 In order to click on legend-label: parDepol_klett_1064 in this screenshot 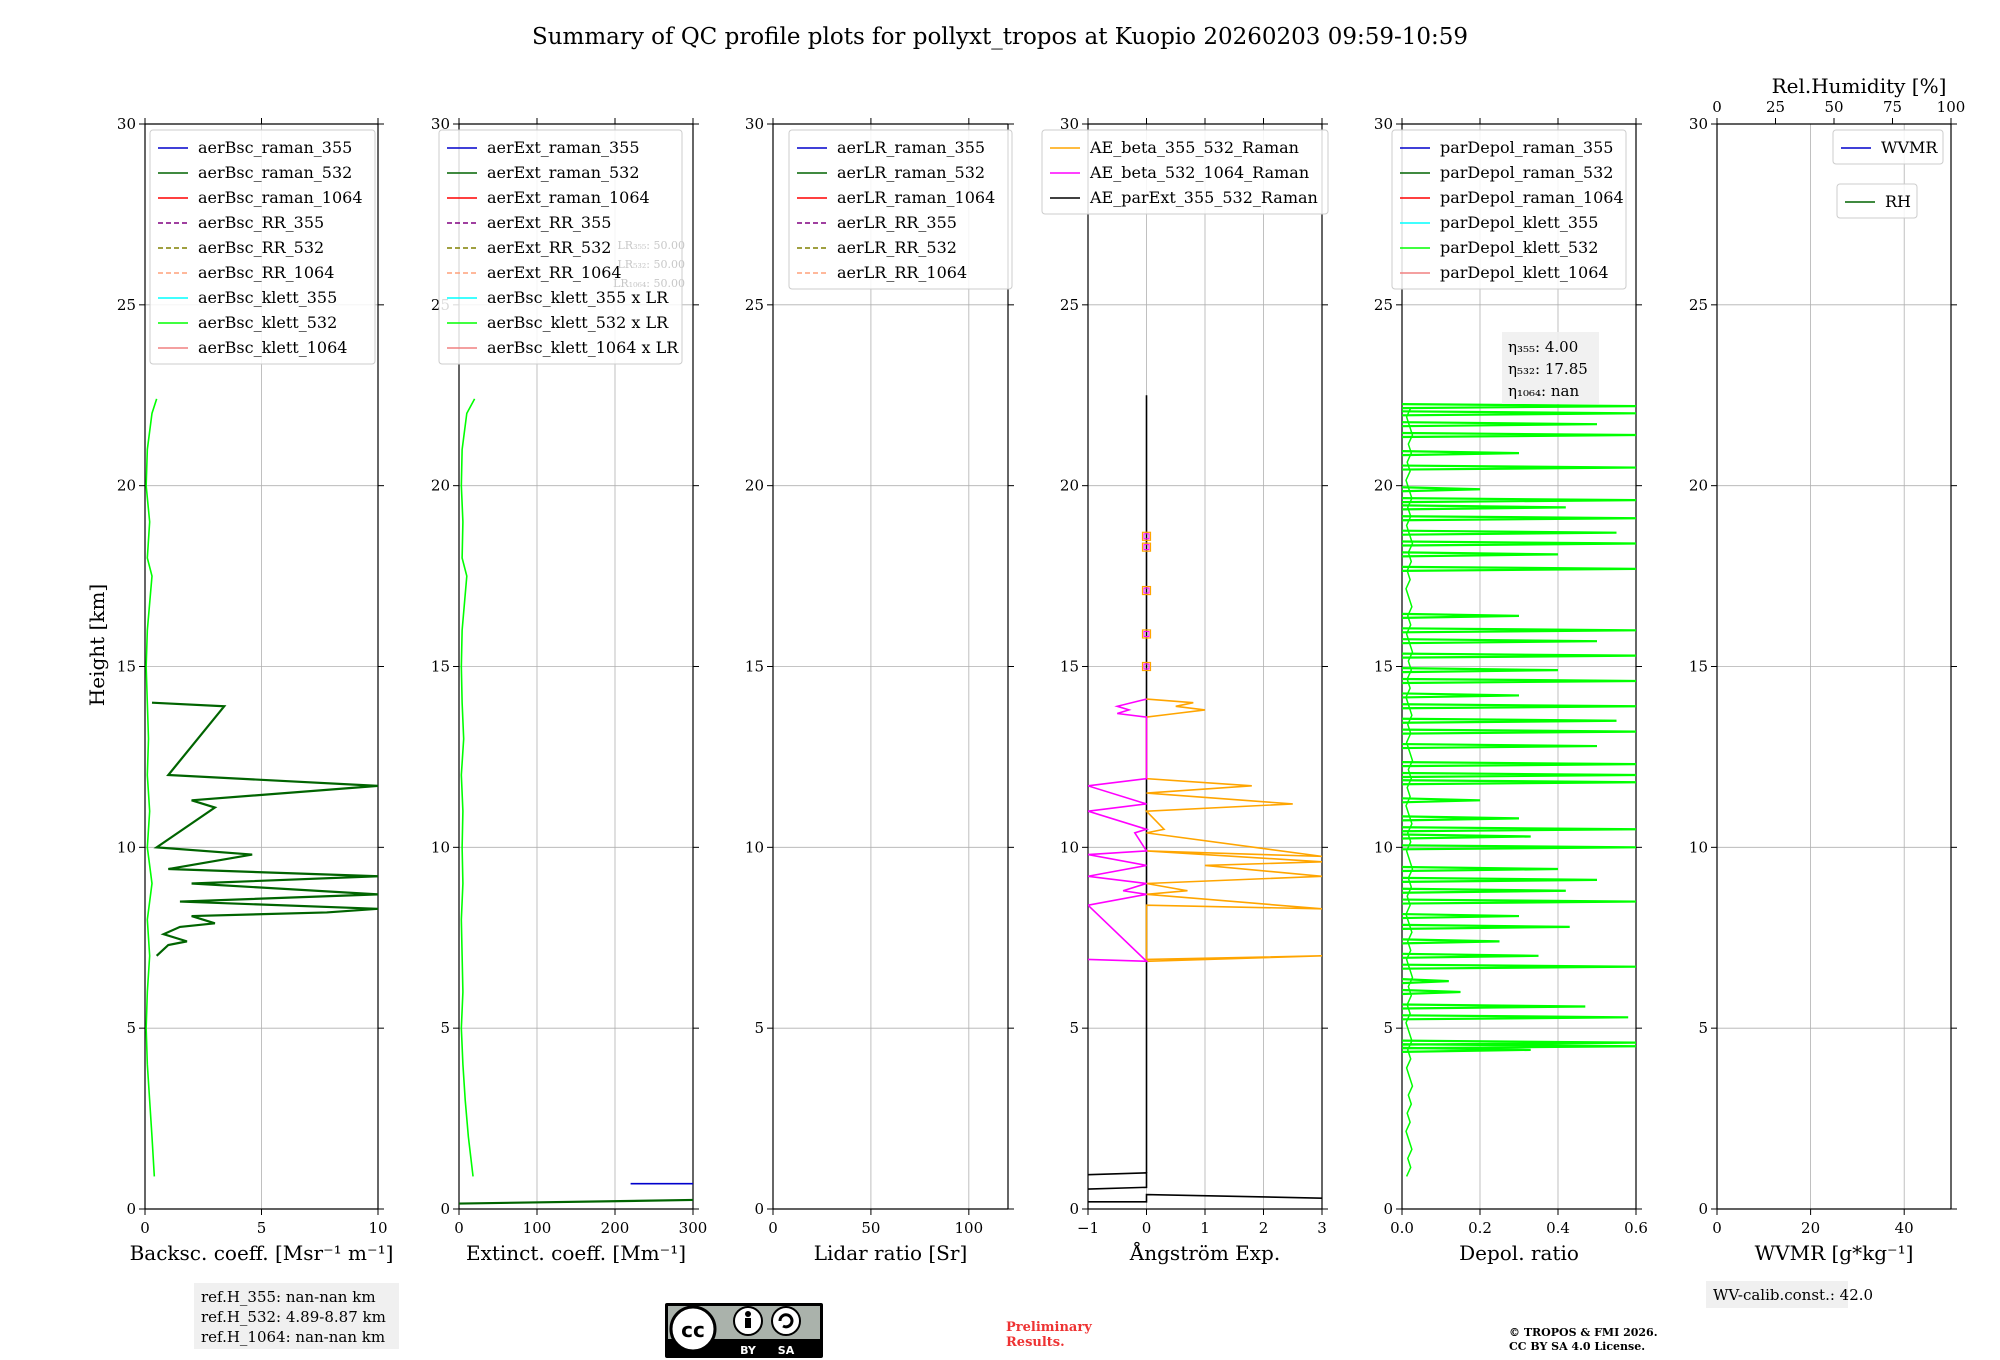, I will do `click(1524, 272)`.